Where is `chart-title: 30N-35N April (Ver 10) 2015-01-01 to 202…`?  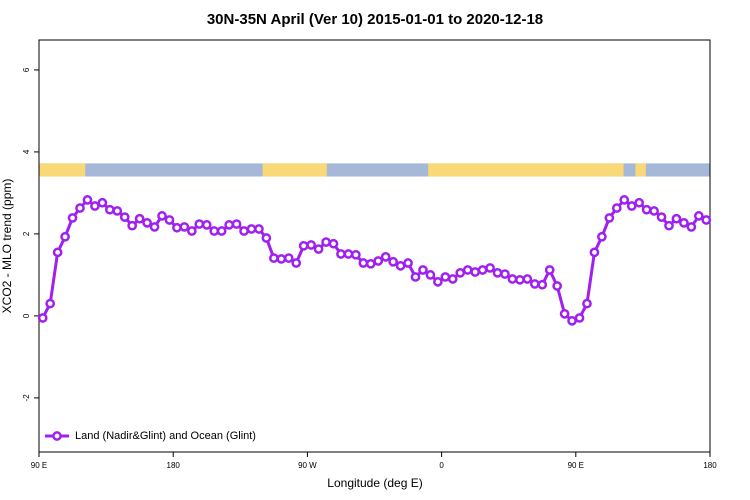
chart-title: 30N-35N April (Ver 10) 2015-01-01 to 202… is located at coordinates (375, 19).